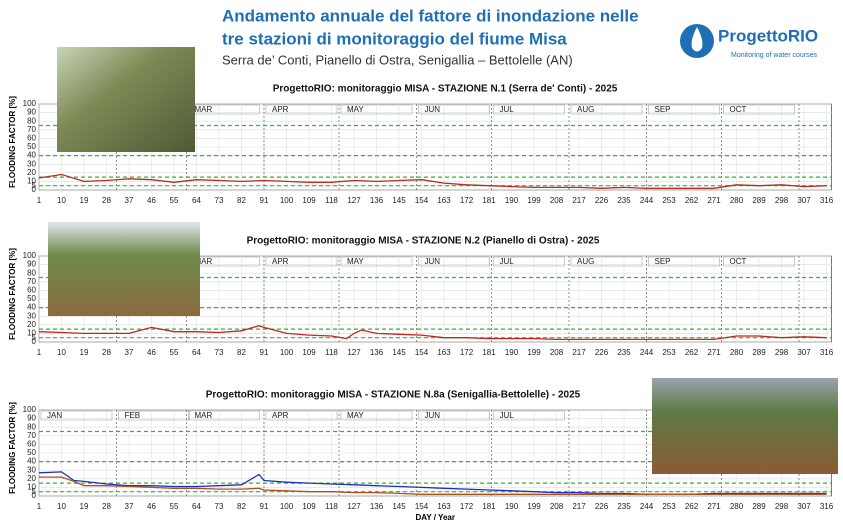  I want to click on x-tick-label: 226, so click(602, 506).